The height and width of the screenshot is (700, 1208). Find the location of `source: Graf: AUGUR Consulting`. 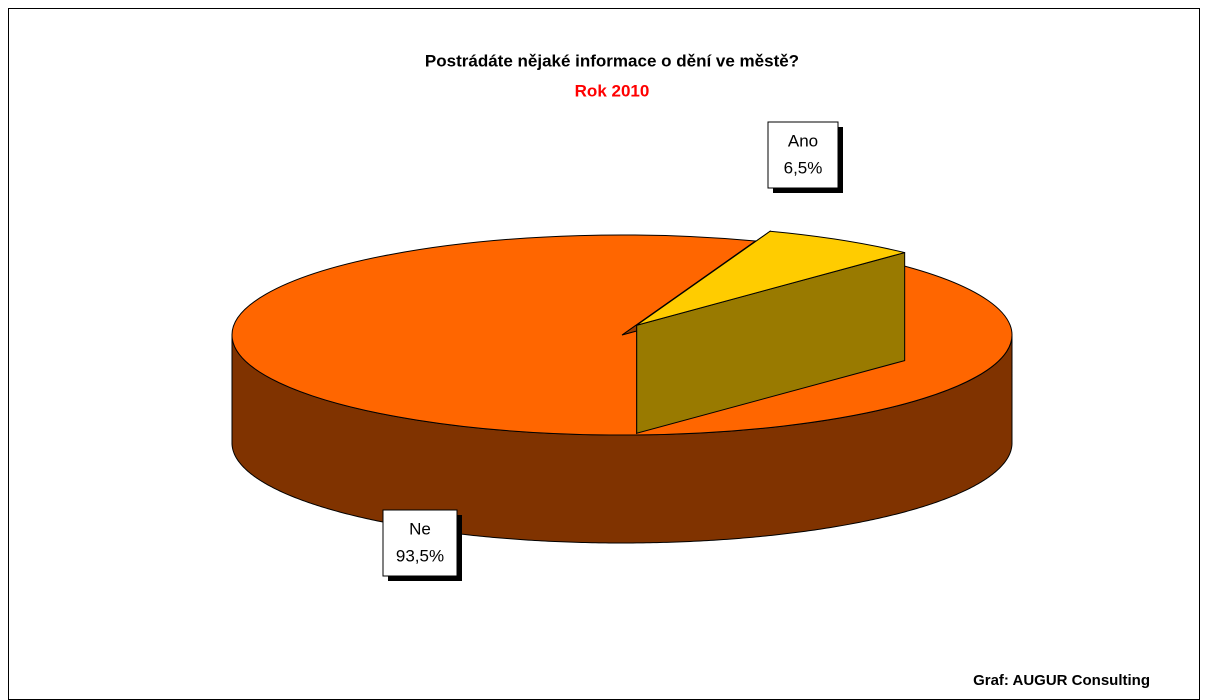

source: Graf: AUGUR Consulting is located at coordinates (1061, 680).